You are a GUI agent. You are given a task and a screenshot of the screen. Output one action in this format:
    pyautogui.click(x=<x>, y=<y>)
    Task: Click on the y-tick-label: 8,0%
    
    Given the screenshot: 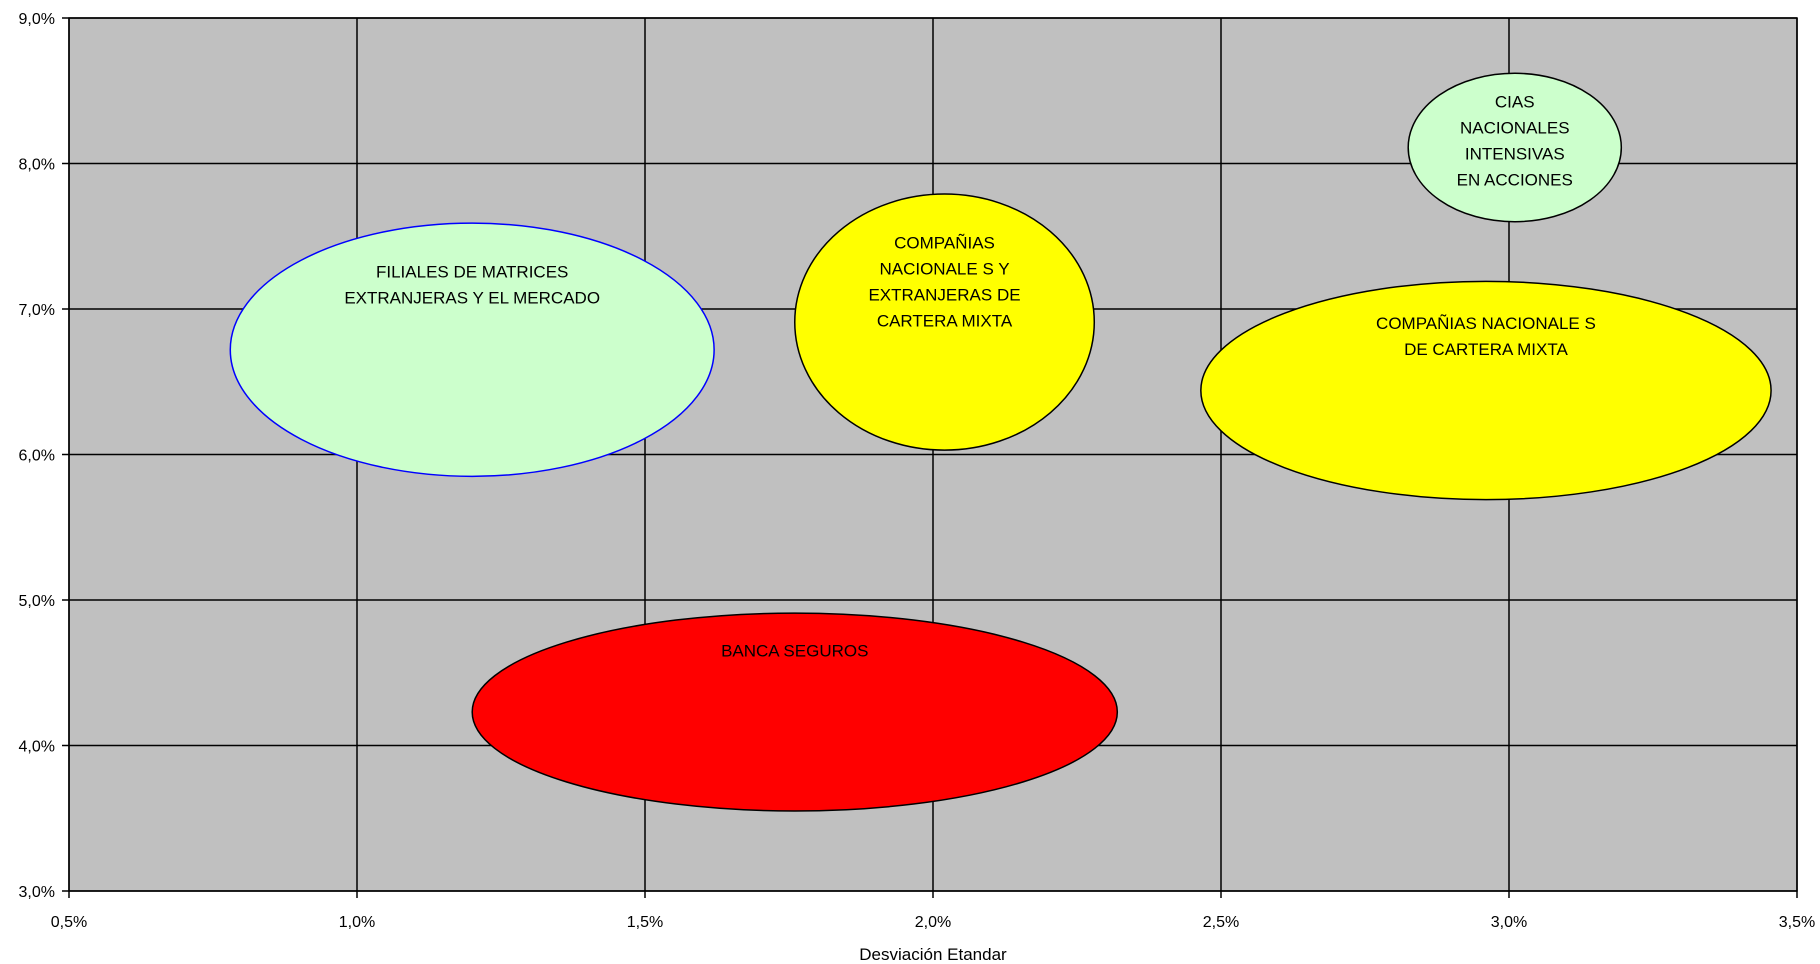 What is the action you would take?
    pyautogui.click(x=37, y=165)
    